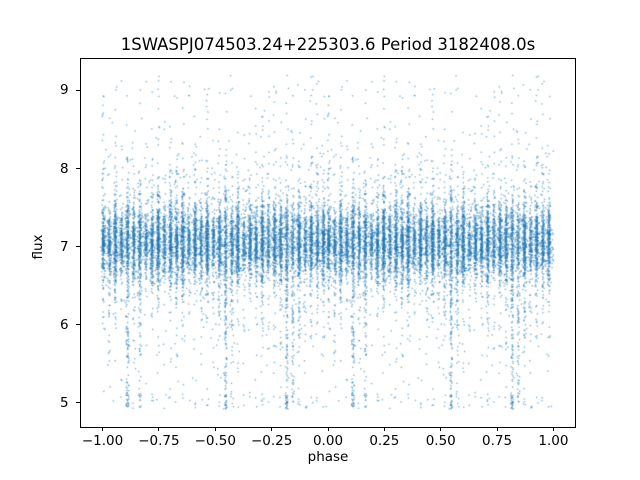  Describe the element at coordinates (384, 441) in the screenshot. I see `x-tick-label: 0.25` at that location.